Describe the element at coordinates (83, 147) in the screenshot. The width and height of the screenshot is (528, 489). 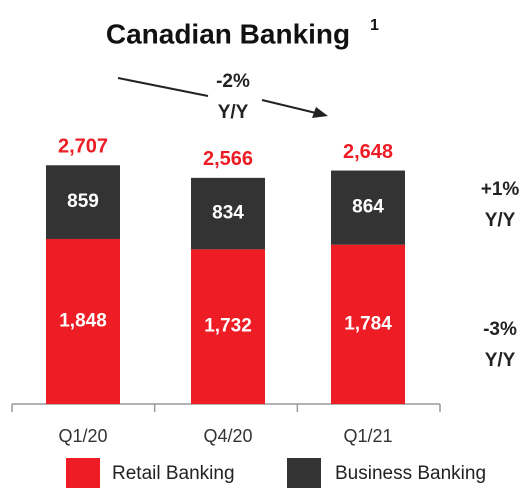
I see `total-label: 2,707` at that location.